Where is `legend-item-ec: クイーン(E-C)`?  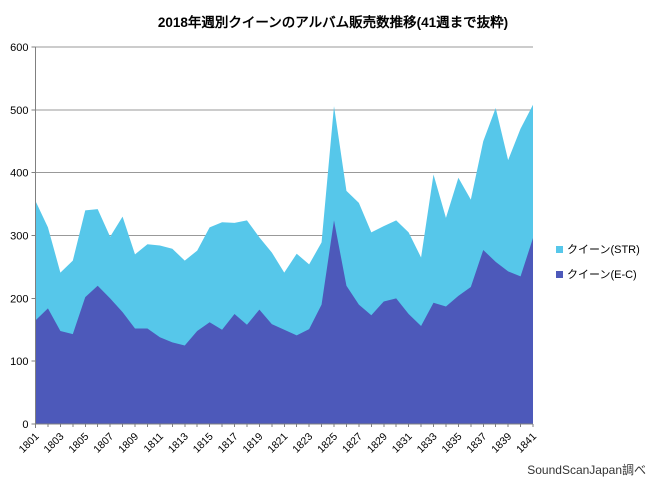
legend-item-ec: クイーン(E-C) is located at coordinates (598, 274).